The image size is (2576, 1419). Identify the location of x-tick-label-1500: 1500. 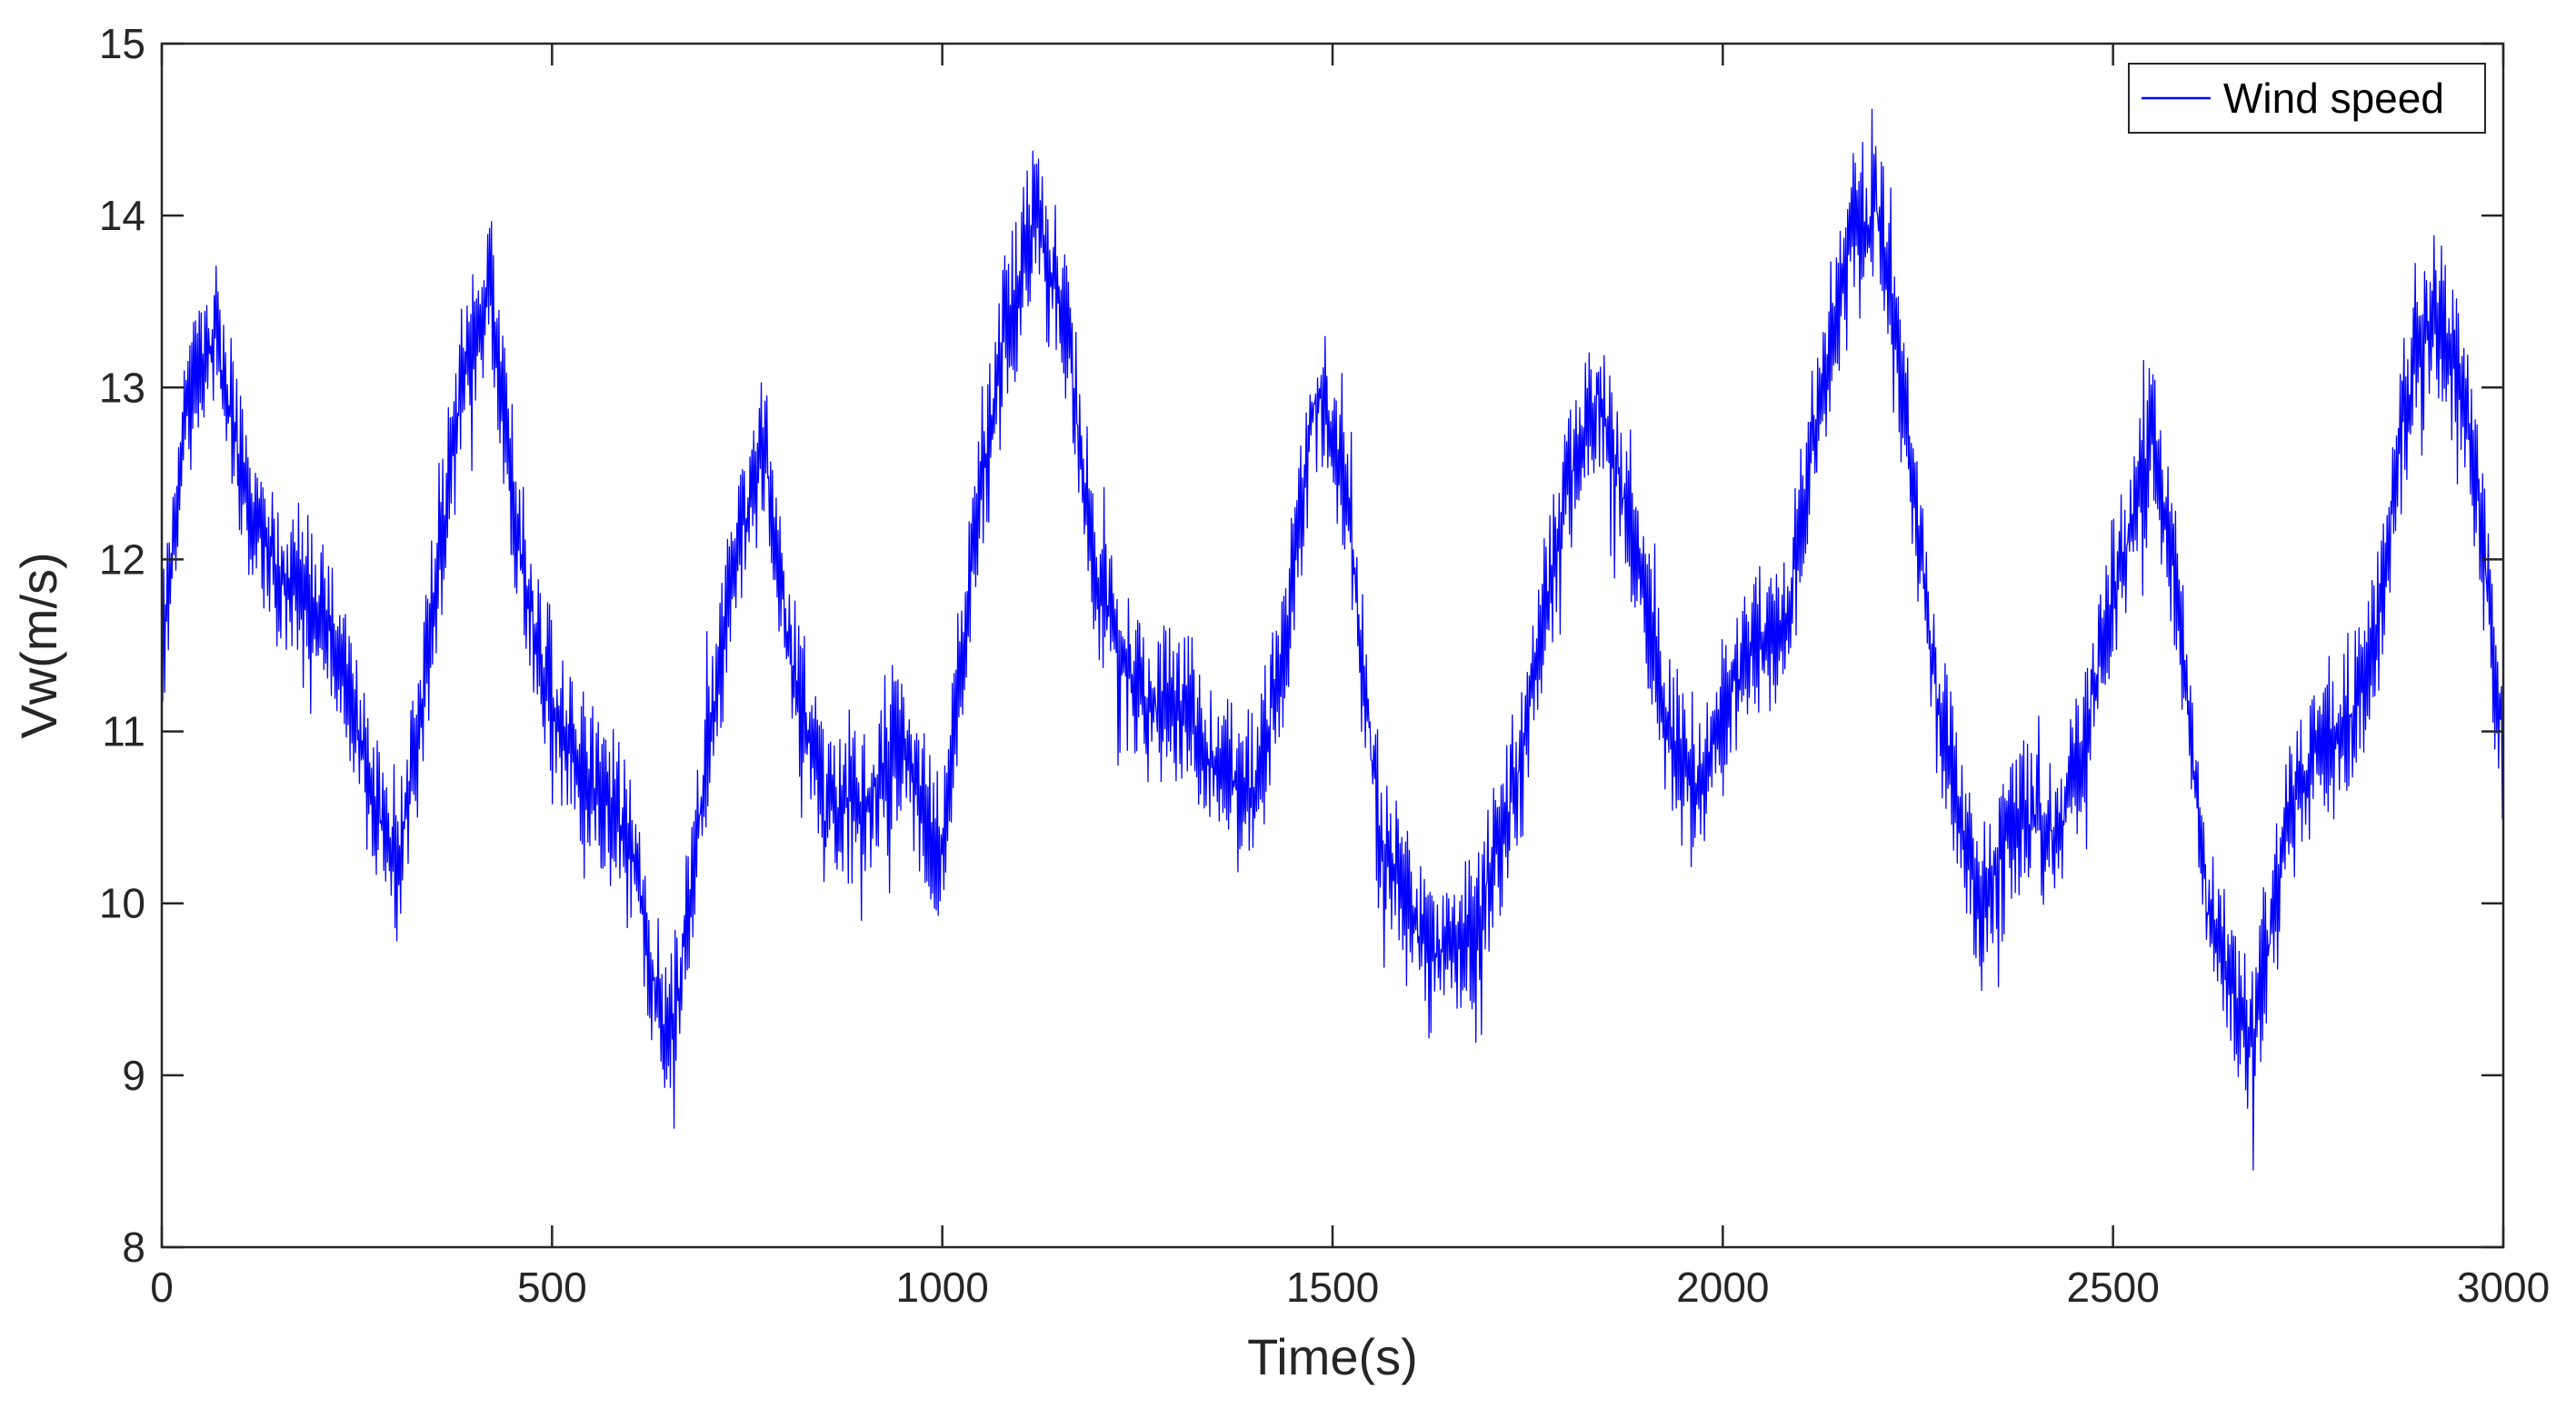
(1332, 1288).